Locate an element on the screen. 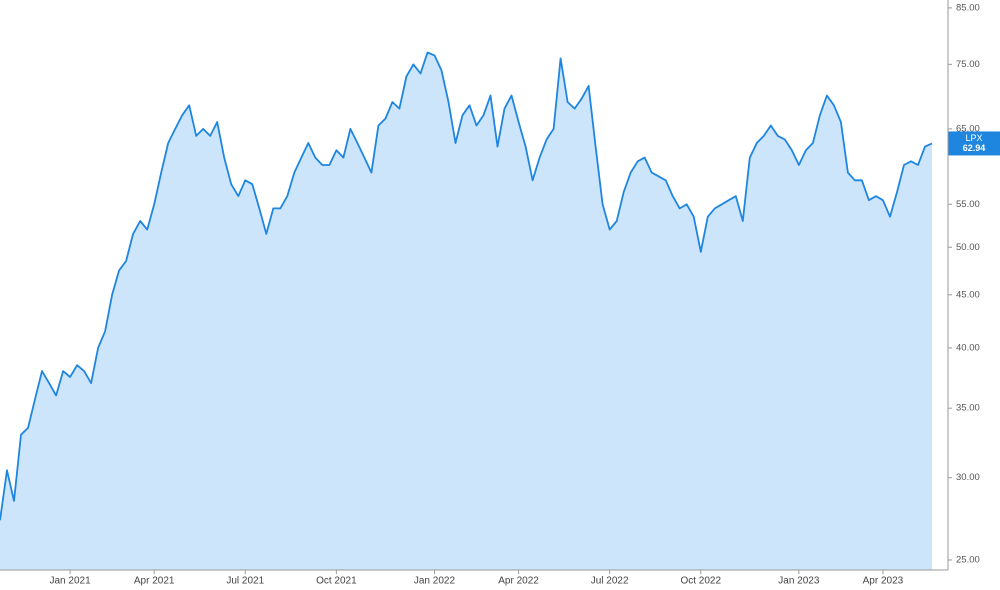  price-tag-value: 62.94 is located at coordinates (974, 148).